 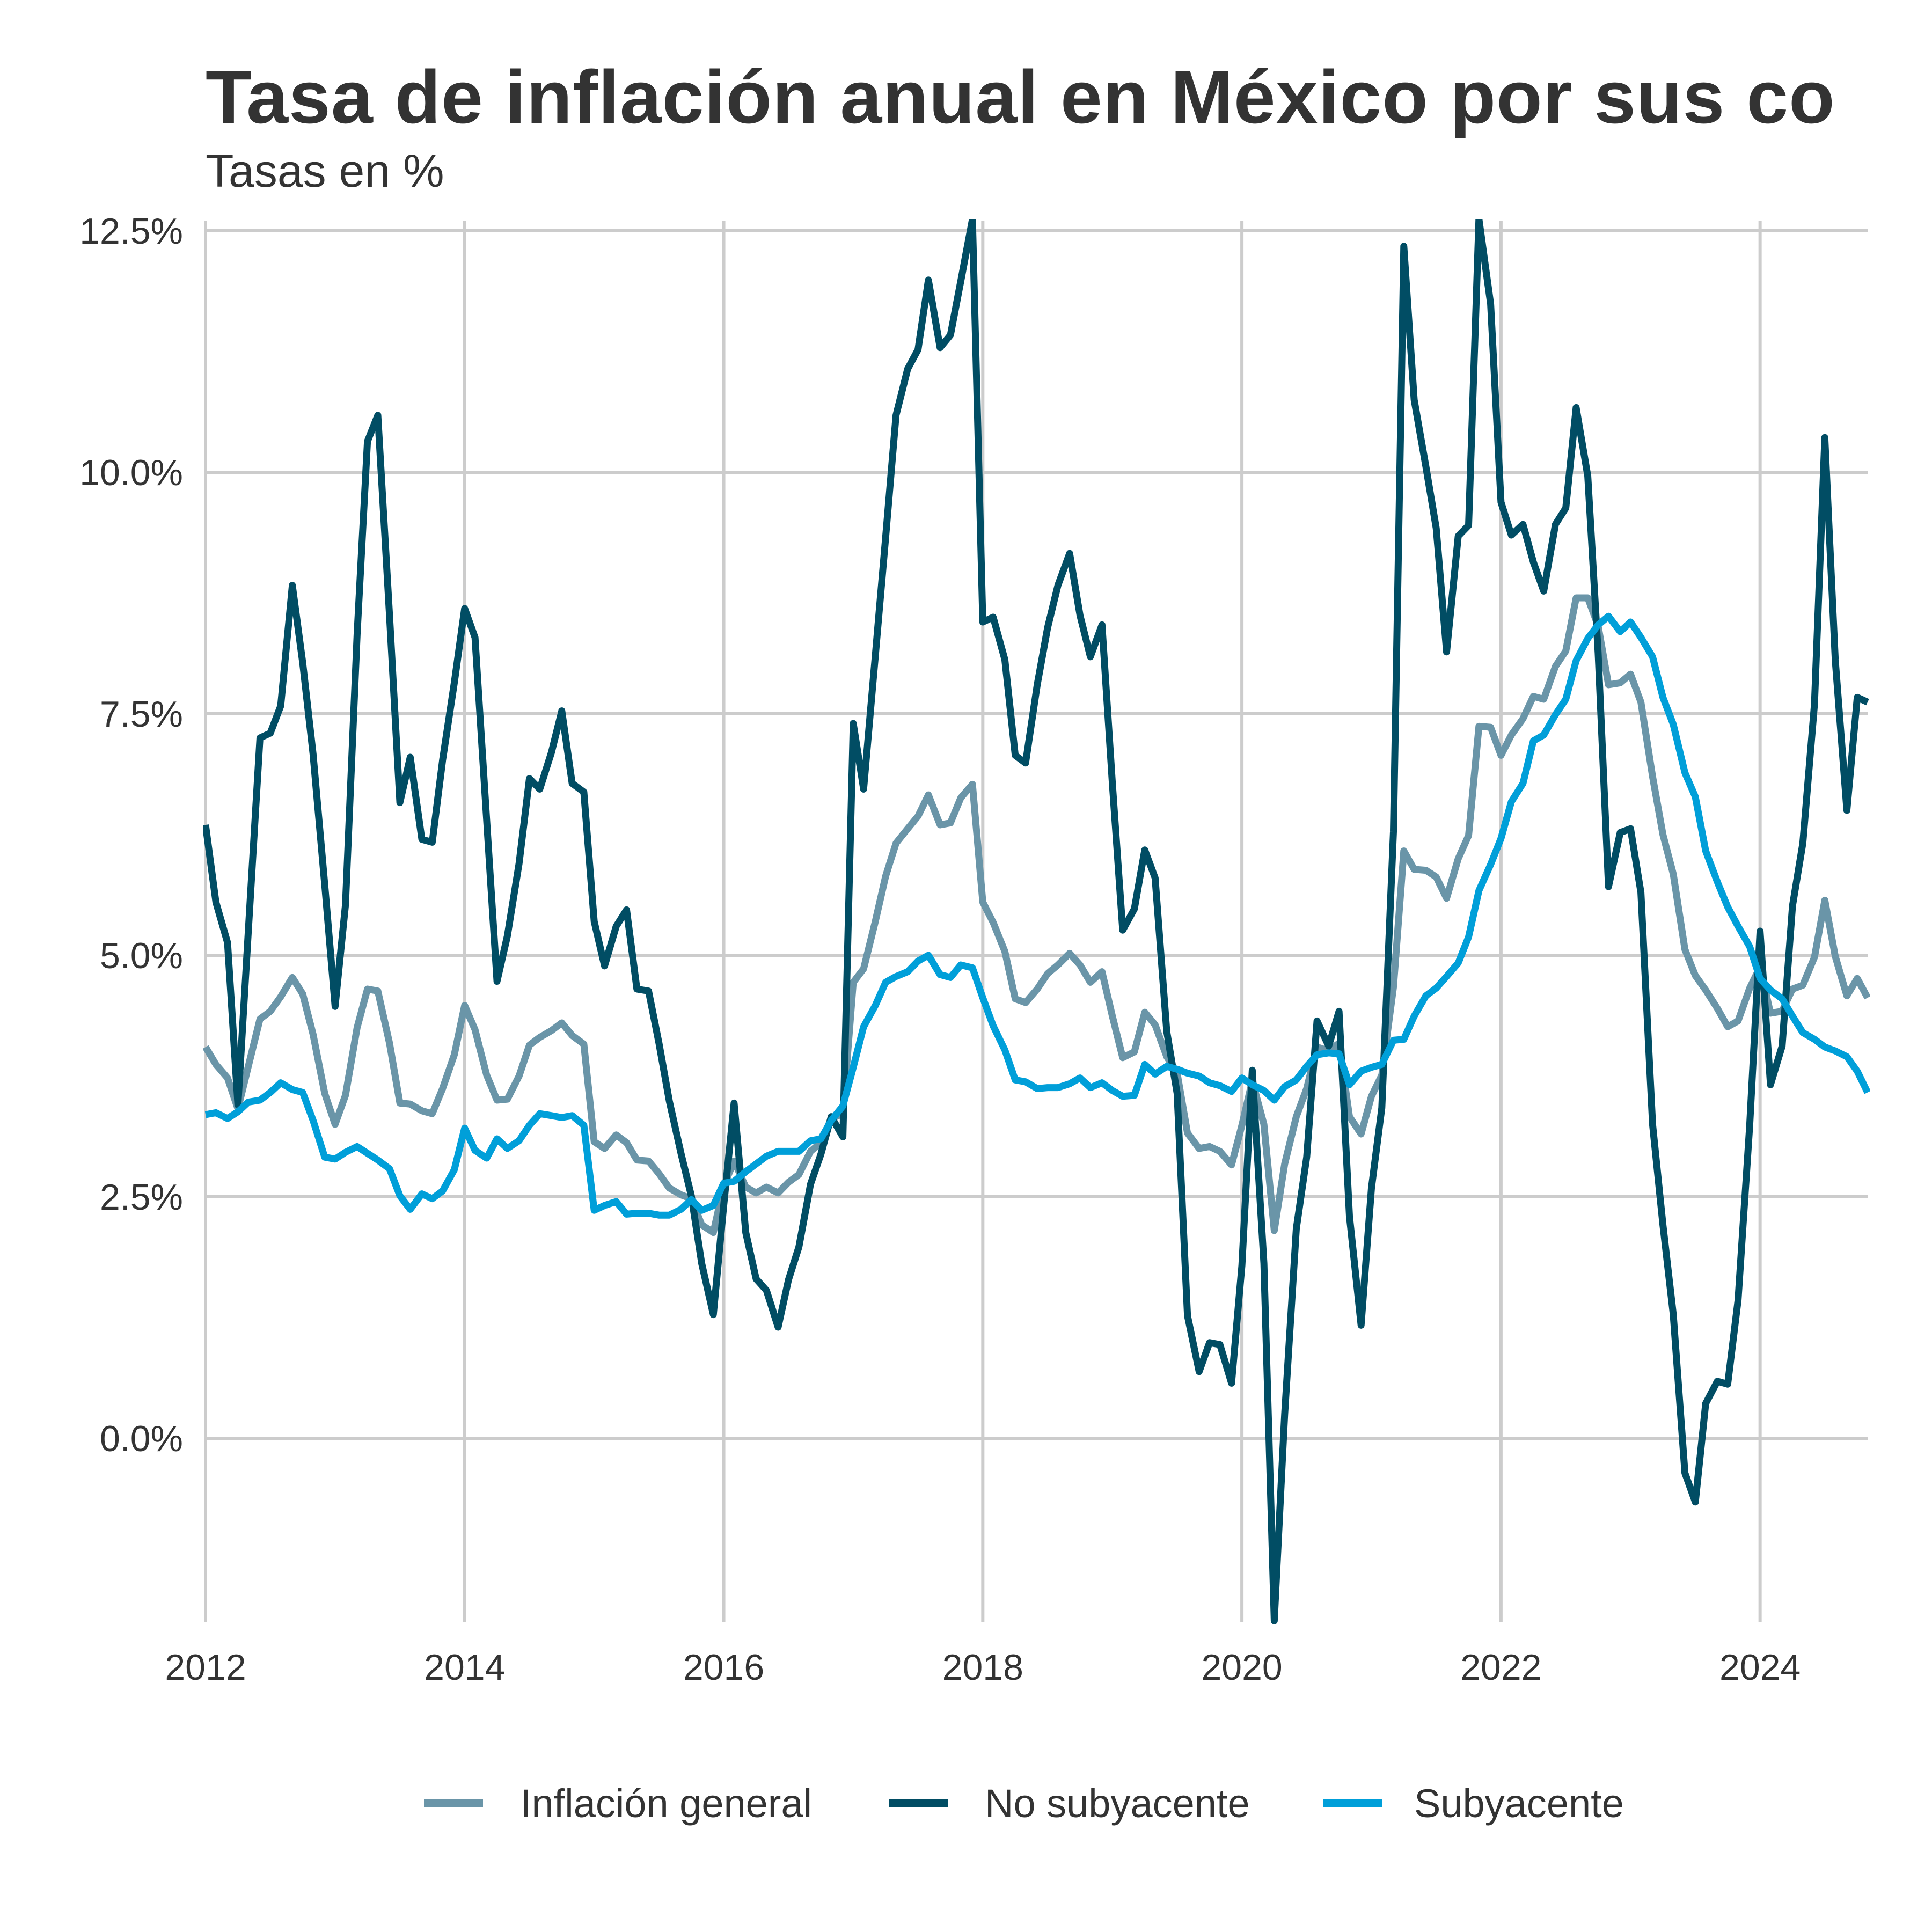 What do you see at coordinates (1519, 1803) in the screenshot?
I see `legend-label-subyacente: Subyacente` at bounding box center [1519, 1803].